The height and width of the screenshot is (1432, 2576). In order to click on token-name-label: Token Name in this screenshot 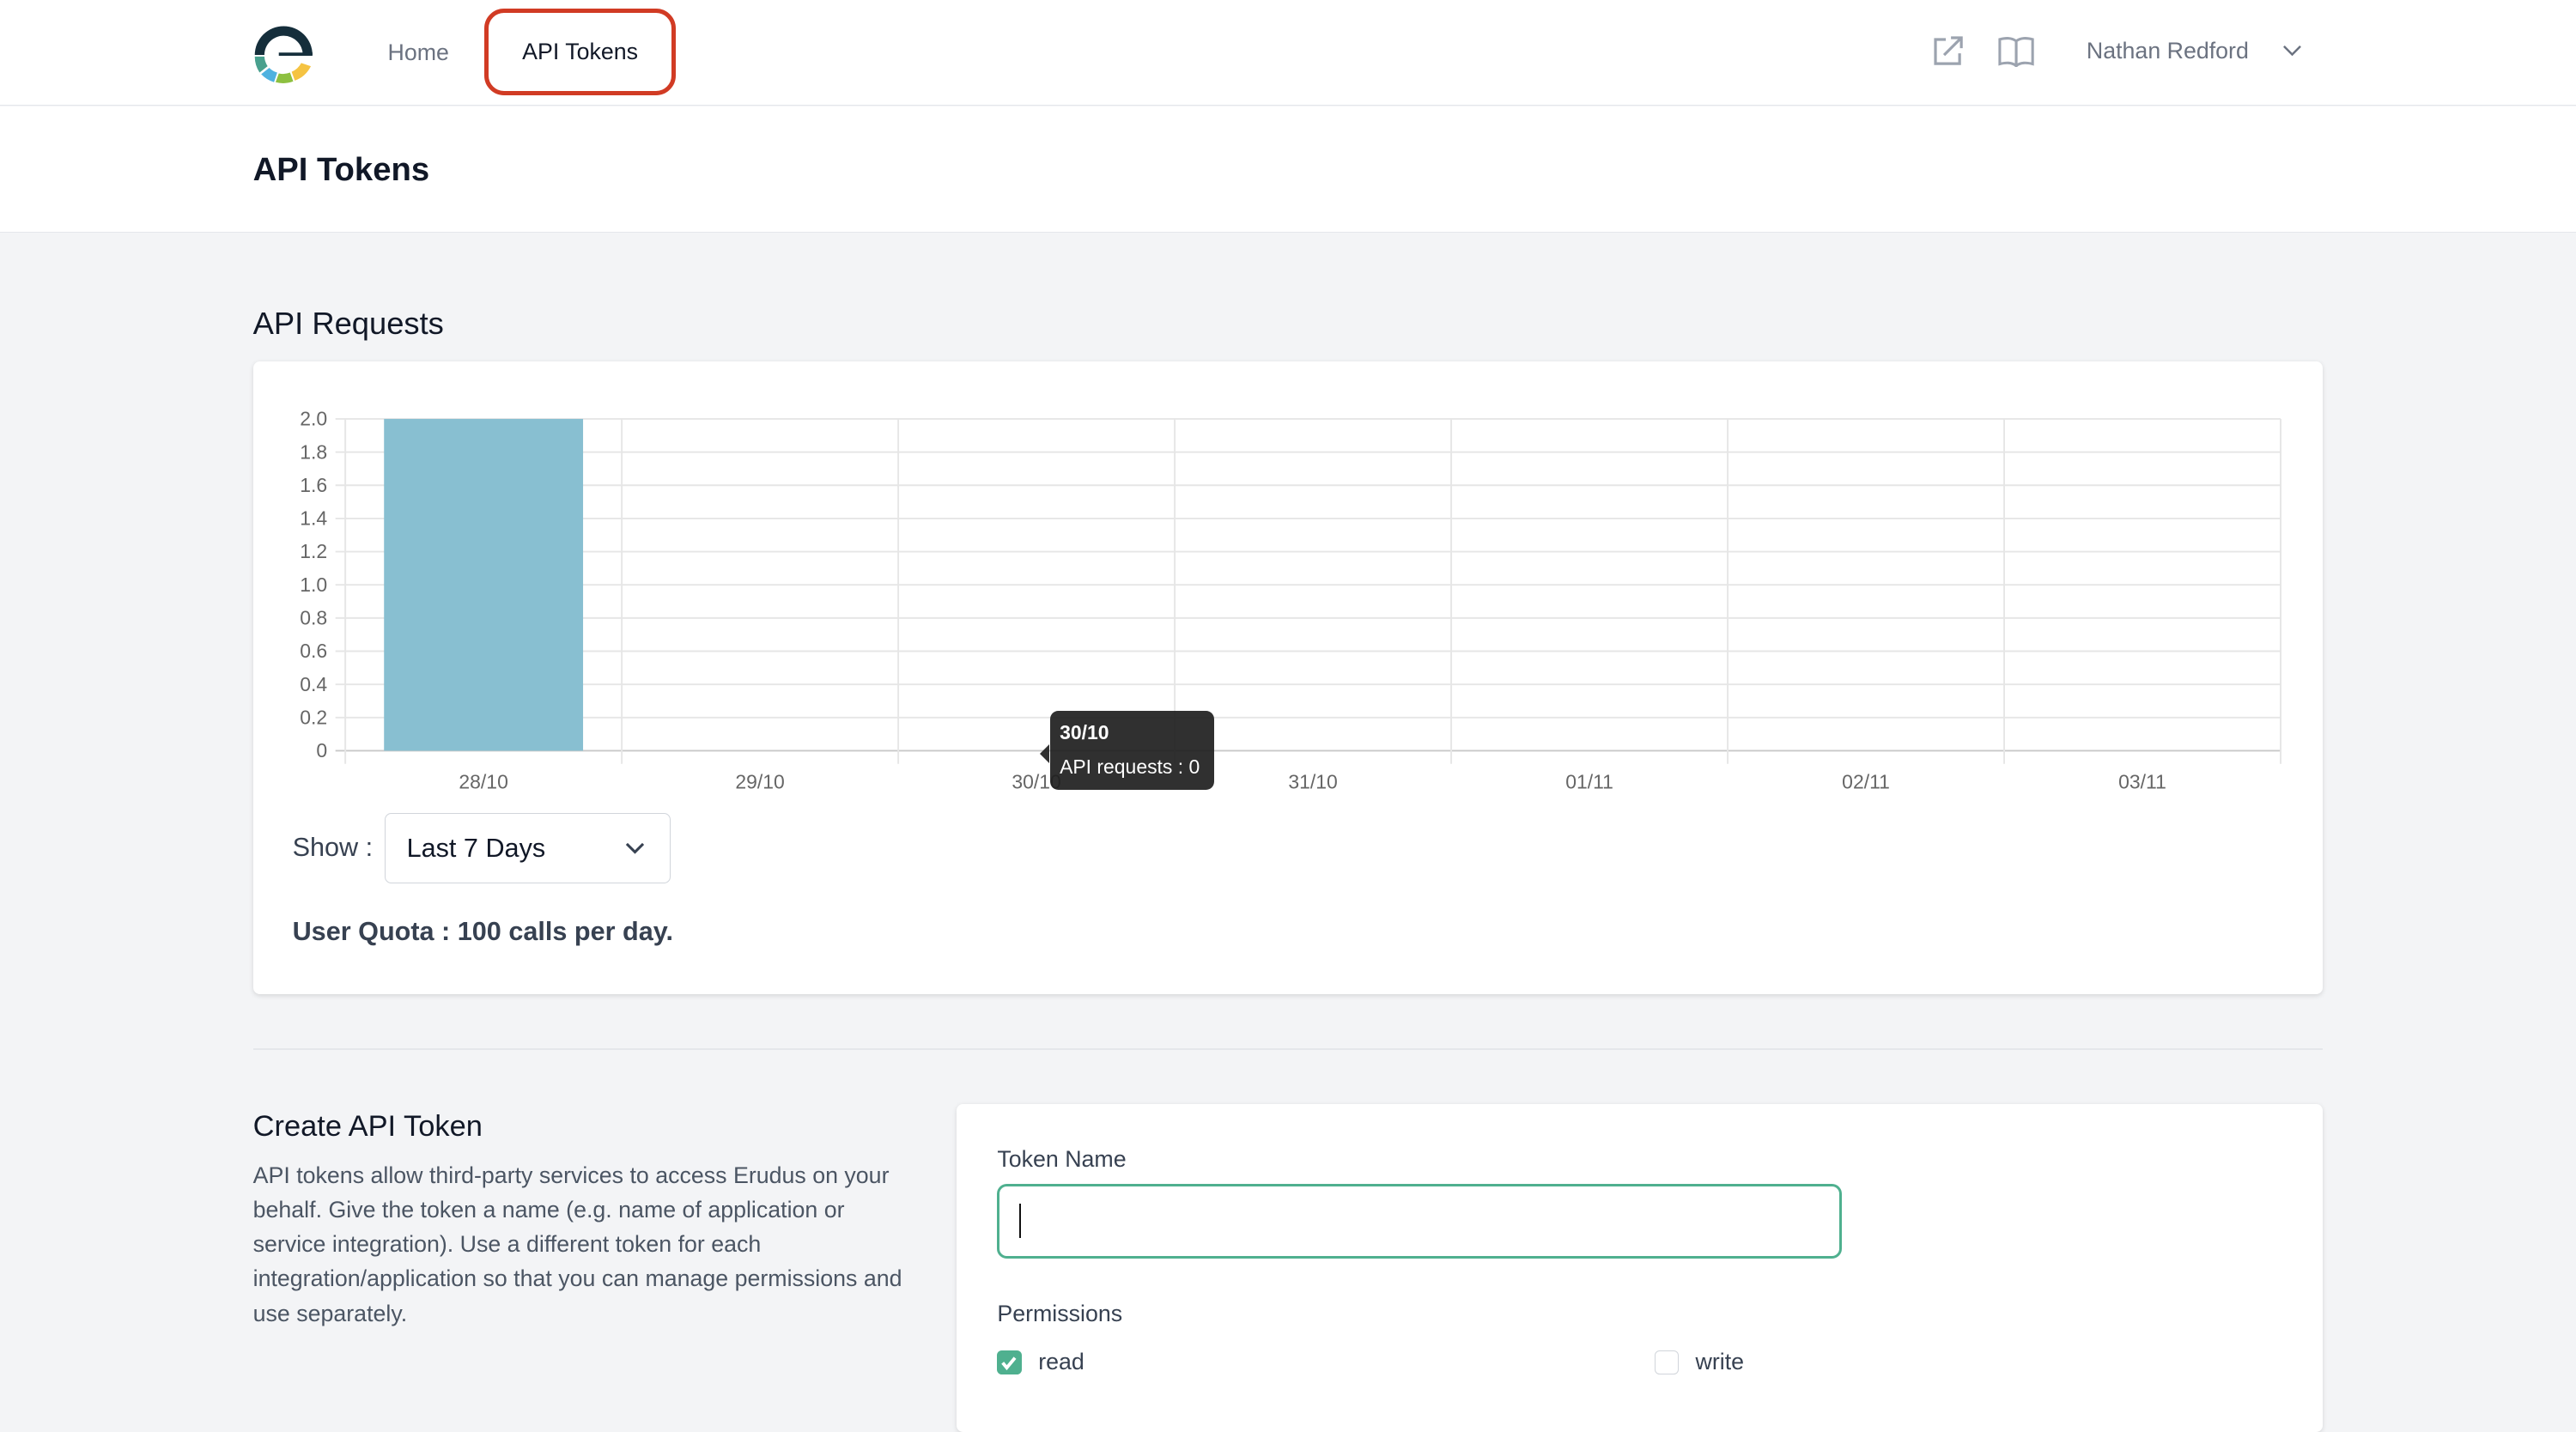, I will do `click(1062, 1159)`.